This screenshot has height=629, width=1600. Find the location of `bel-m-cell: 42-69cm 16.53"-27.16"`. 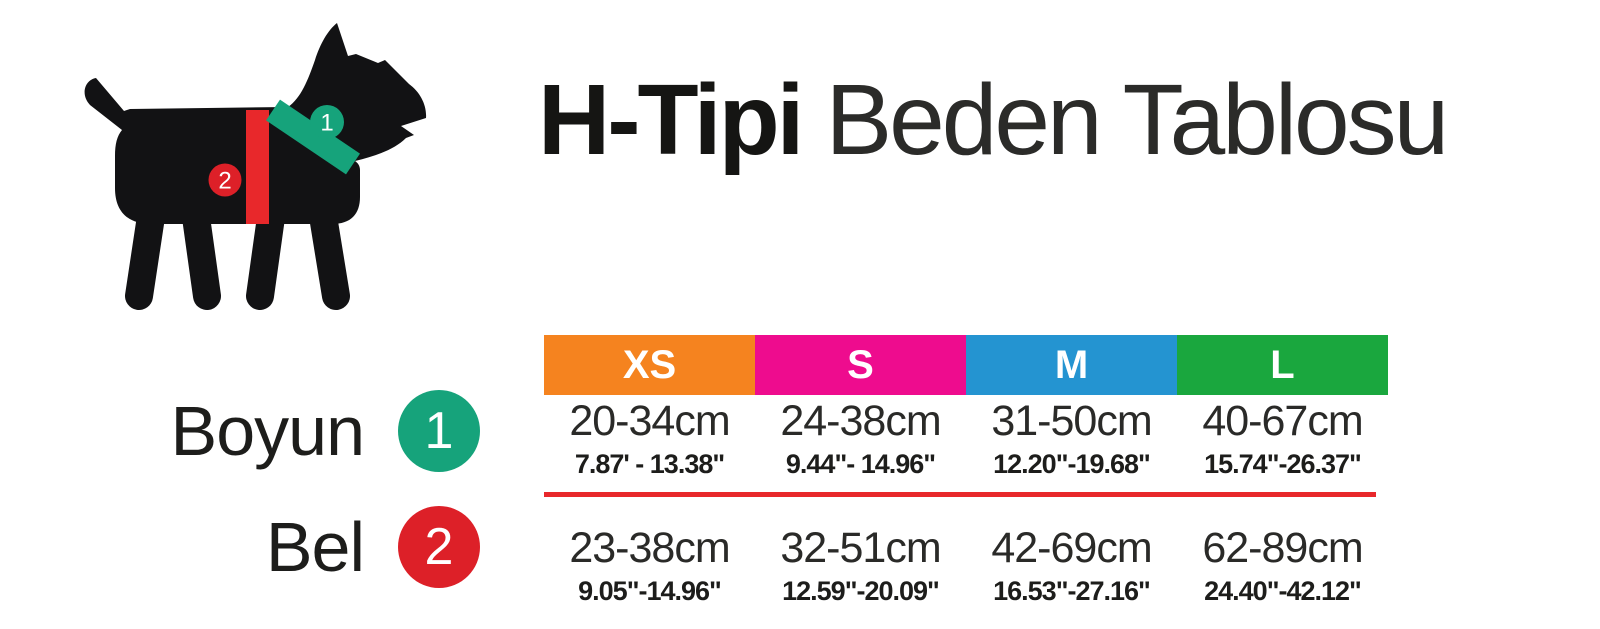

bel-m-cell: 42-69cm 16.53"-27.16" is located at coordinates (1071, 566).